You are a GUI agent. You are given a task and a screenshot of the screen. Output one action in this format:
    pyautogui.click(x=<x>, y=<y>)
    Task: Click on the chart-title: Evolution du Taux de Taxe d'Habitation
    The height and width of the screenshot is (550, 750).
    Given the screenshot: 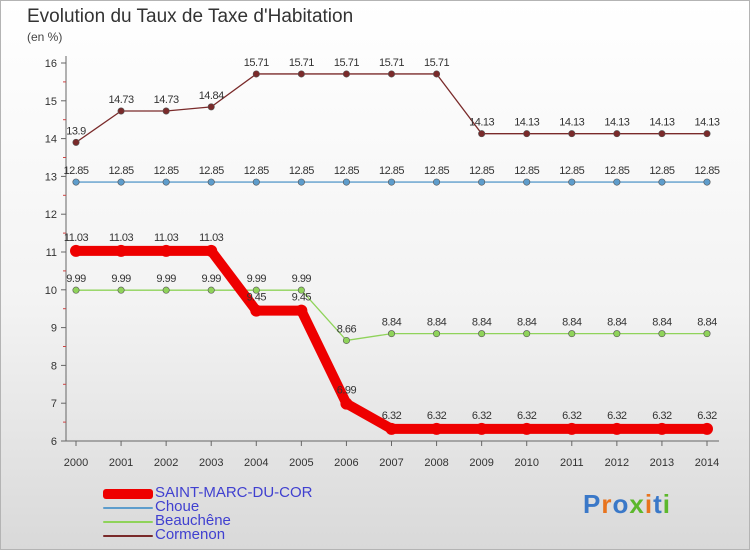 What is the action you would take?
    pyautogui.click(x=190, y=16)
    